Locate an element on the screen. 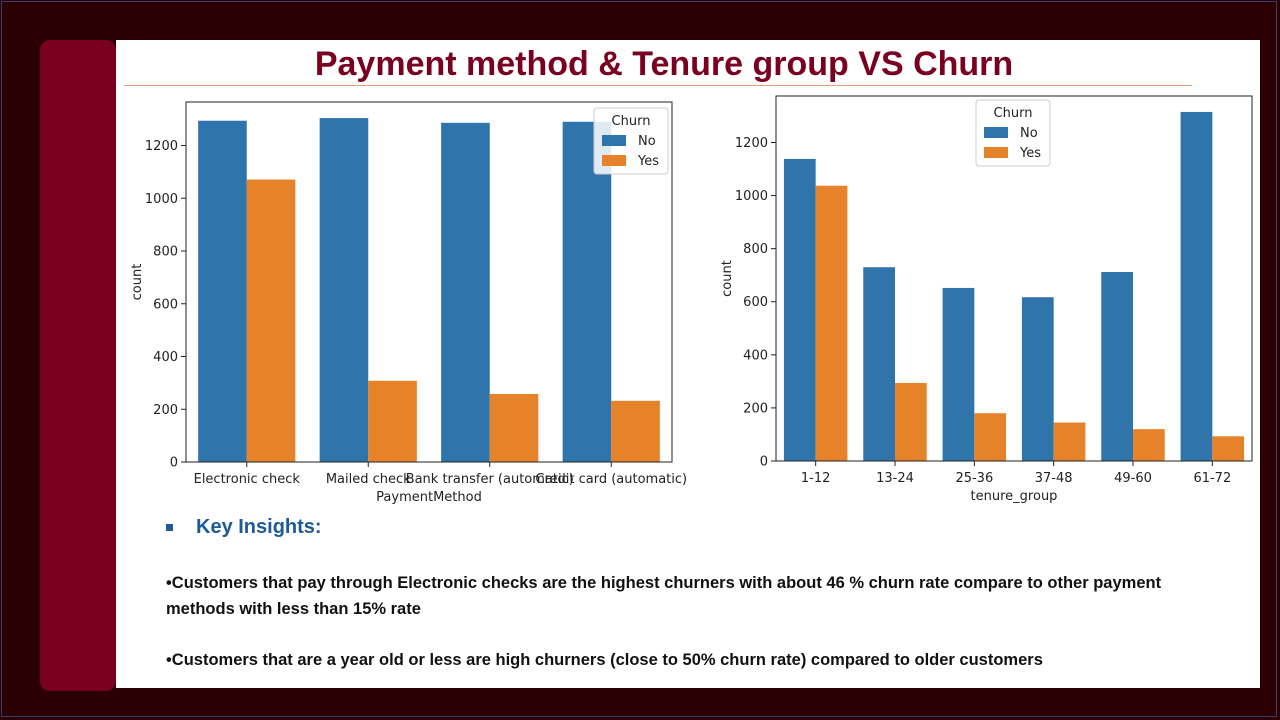 The image size is (1280, 720). x-axis-label: PaymentMethod is located at coordinates (429, 497).